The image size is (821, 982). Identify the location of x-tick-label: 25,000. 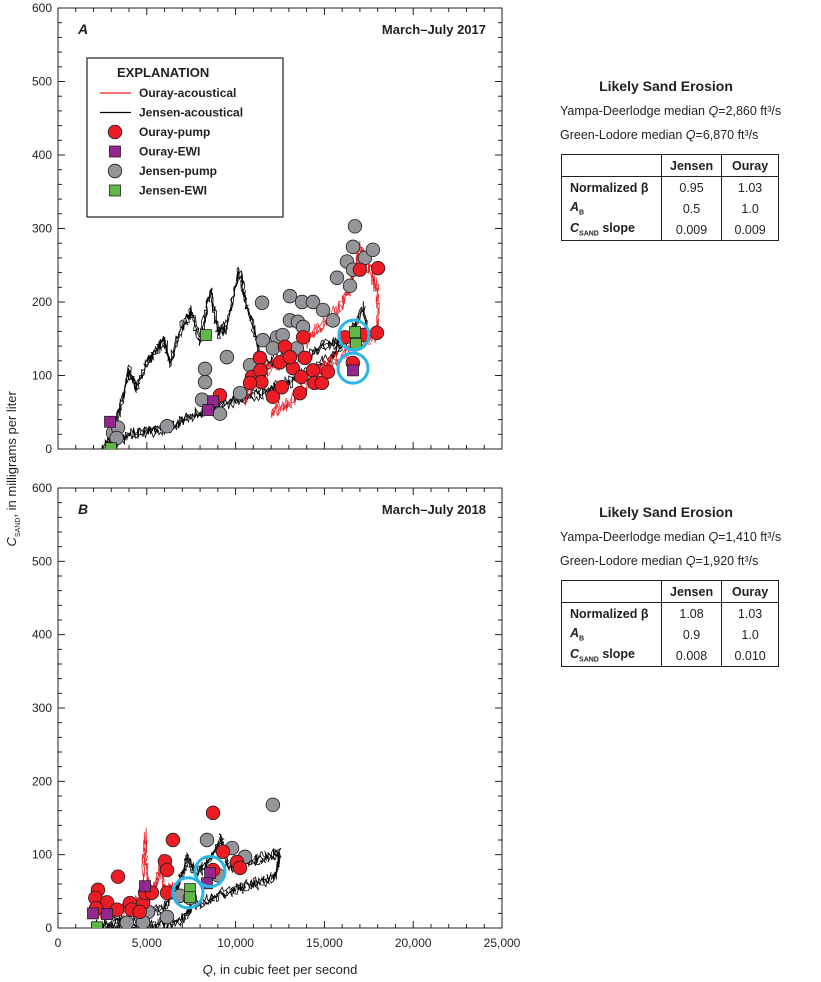
(502, 943).